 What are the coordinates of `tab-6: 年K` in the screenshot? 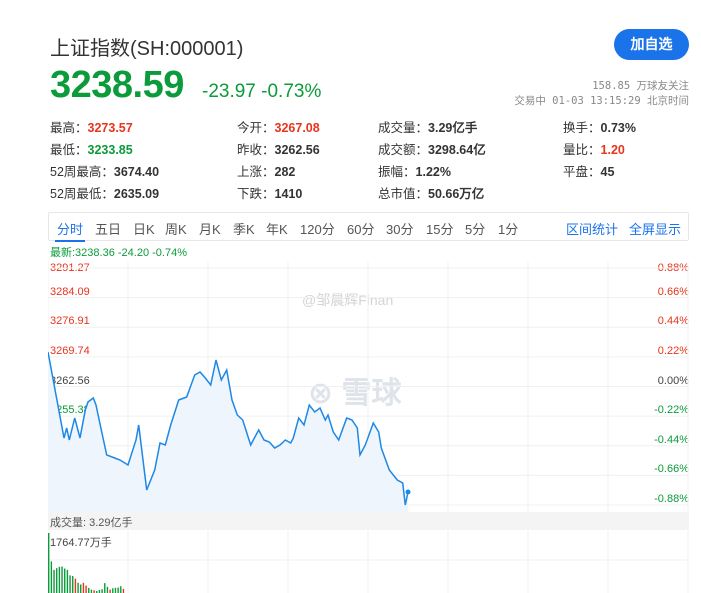 It's located at (277, 229).